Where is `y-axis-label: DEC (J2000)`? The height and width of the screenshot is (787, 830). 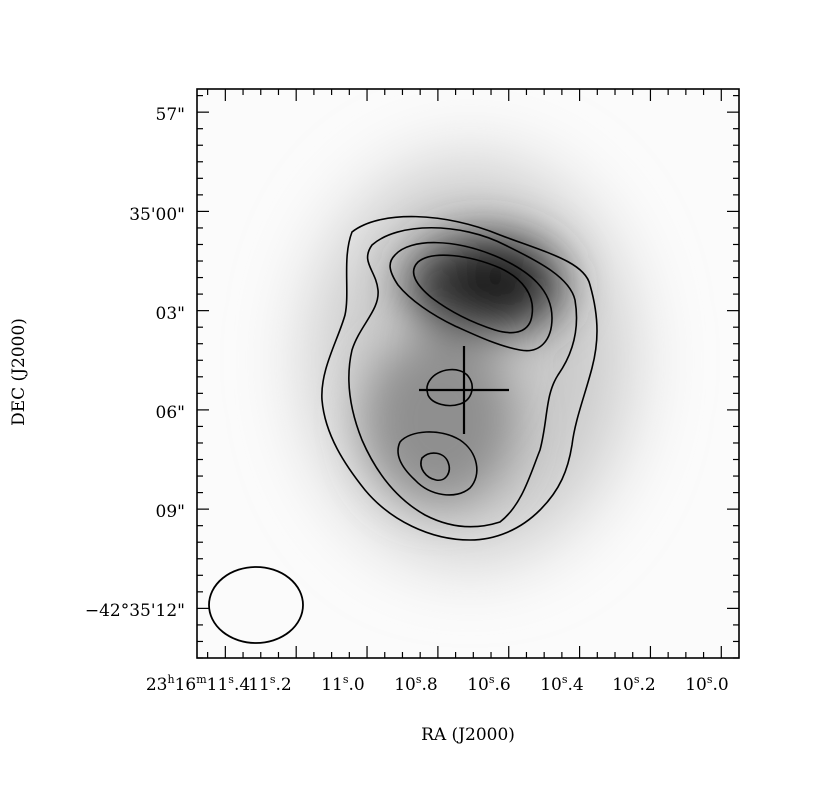 y-axis-label: DEC (J2000) is located at coordinates (19, 372).